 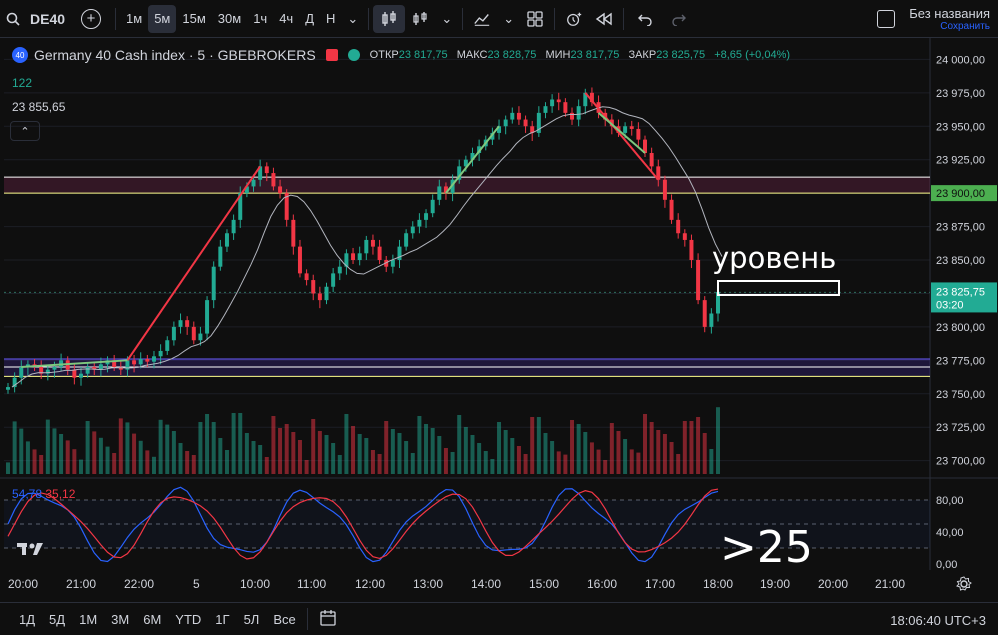 What do you see at coordinates (193, 263) in the screenshot?
I see `trend-line` at bounding box center [193, 263].